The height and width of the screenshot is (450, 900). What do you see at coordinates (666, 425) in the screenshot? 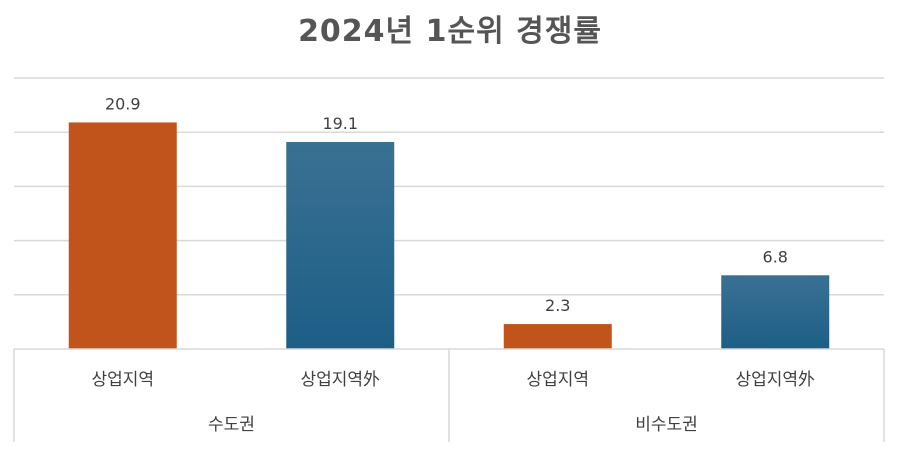
I see `x-group-label: 비수도권` at bounding box center [666, 425].